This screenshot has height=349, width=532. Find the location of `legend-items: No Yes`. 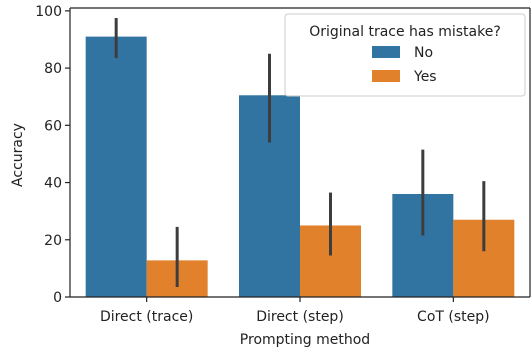

legend-items: No Yes is located at coordinates (404, 65).